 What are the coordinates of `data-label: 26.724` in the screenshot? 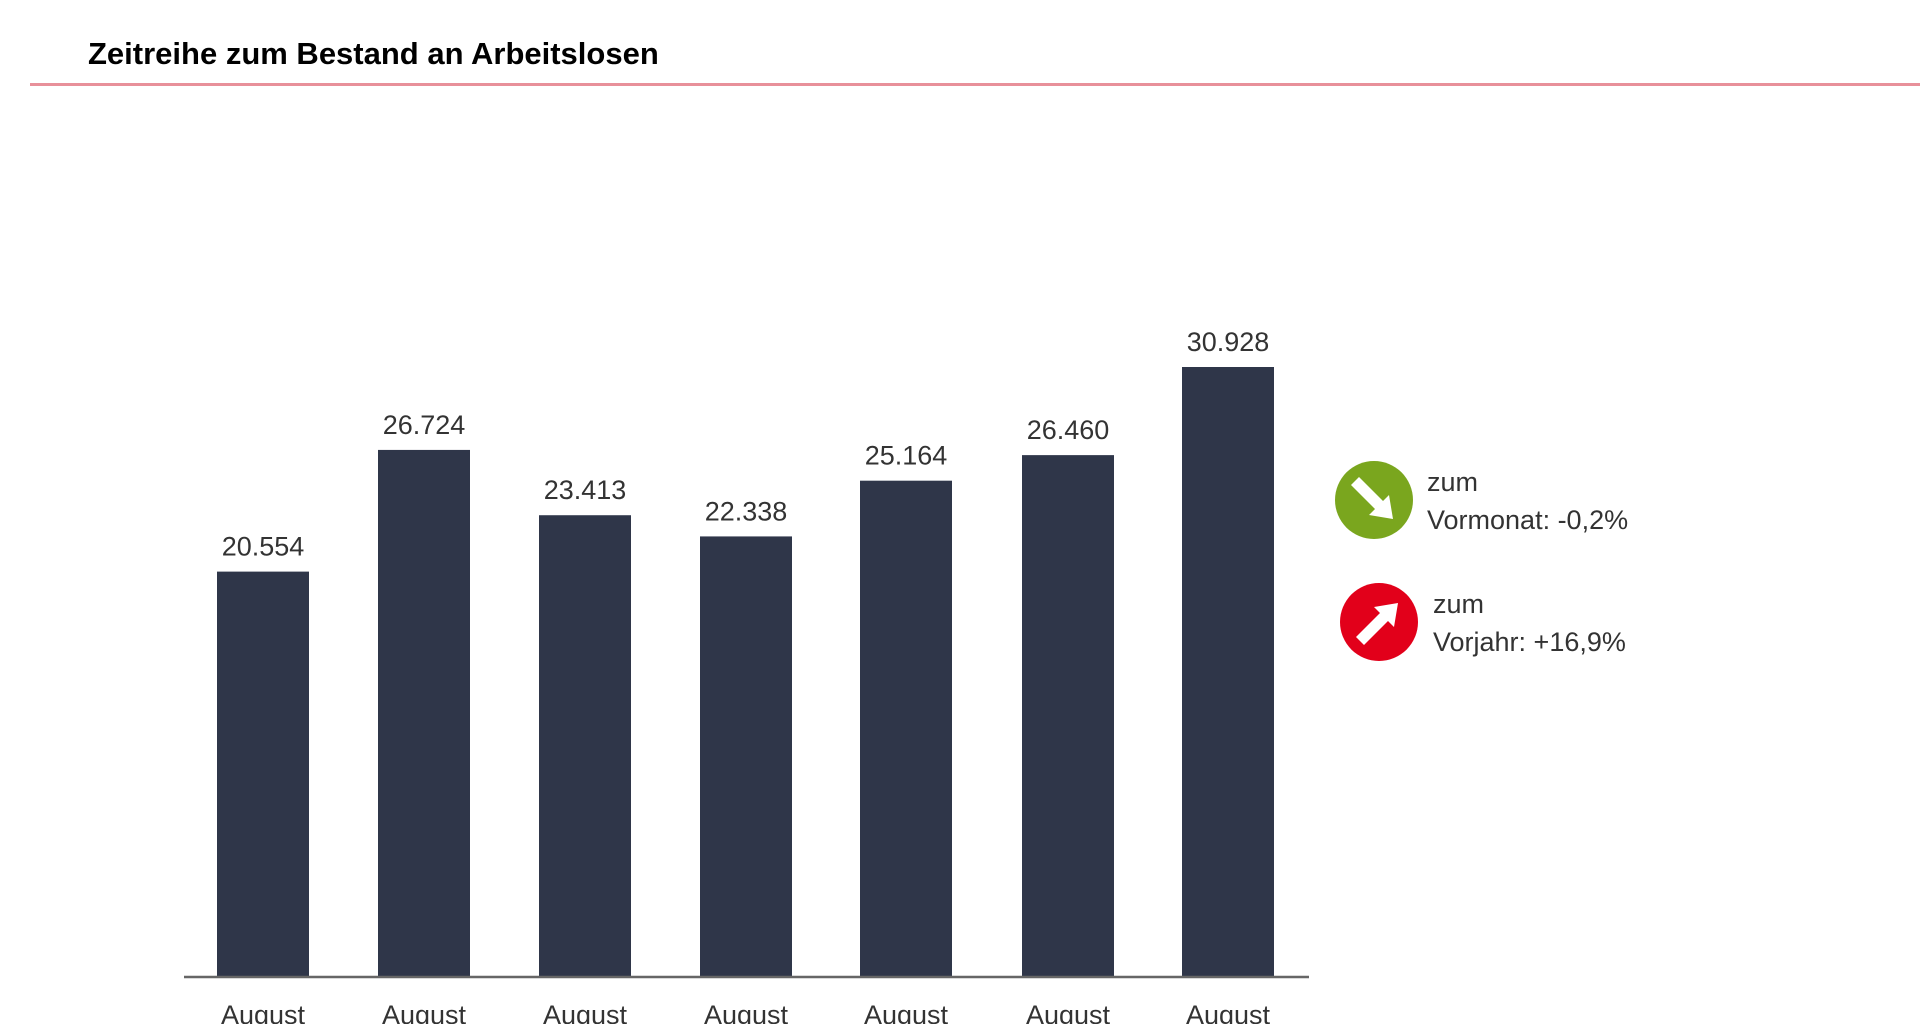 It's located at (424, 425).